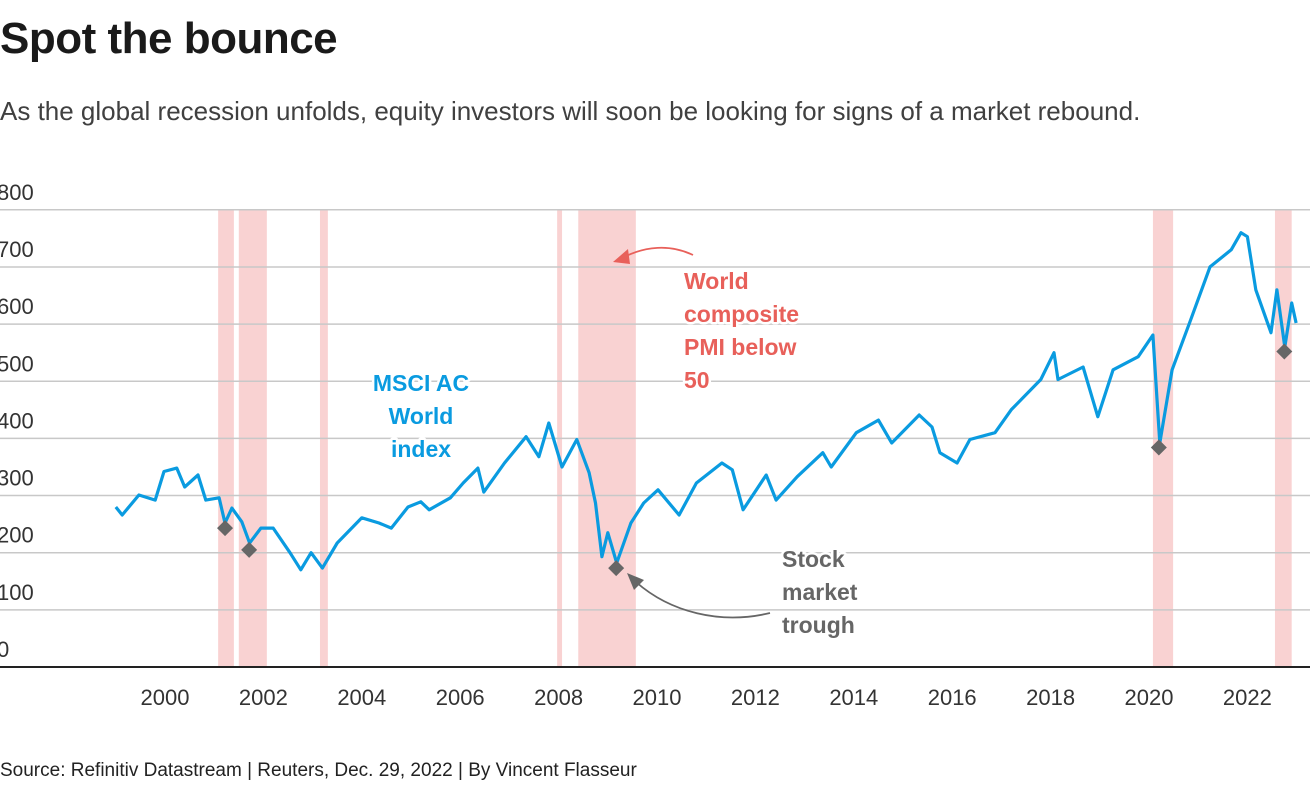  Describe the element at coordinates (1050, 697) in the screenshot. I see `x-tick-label: 2018` at that location.